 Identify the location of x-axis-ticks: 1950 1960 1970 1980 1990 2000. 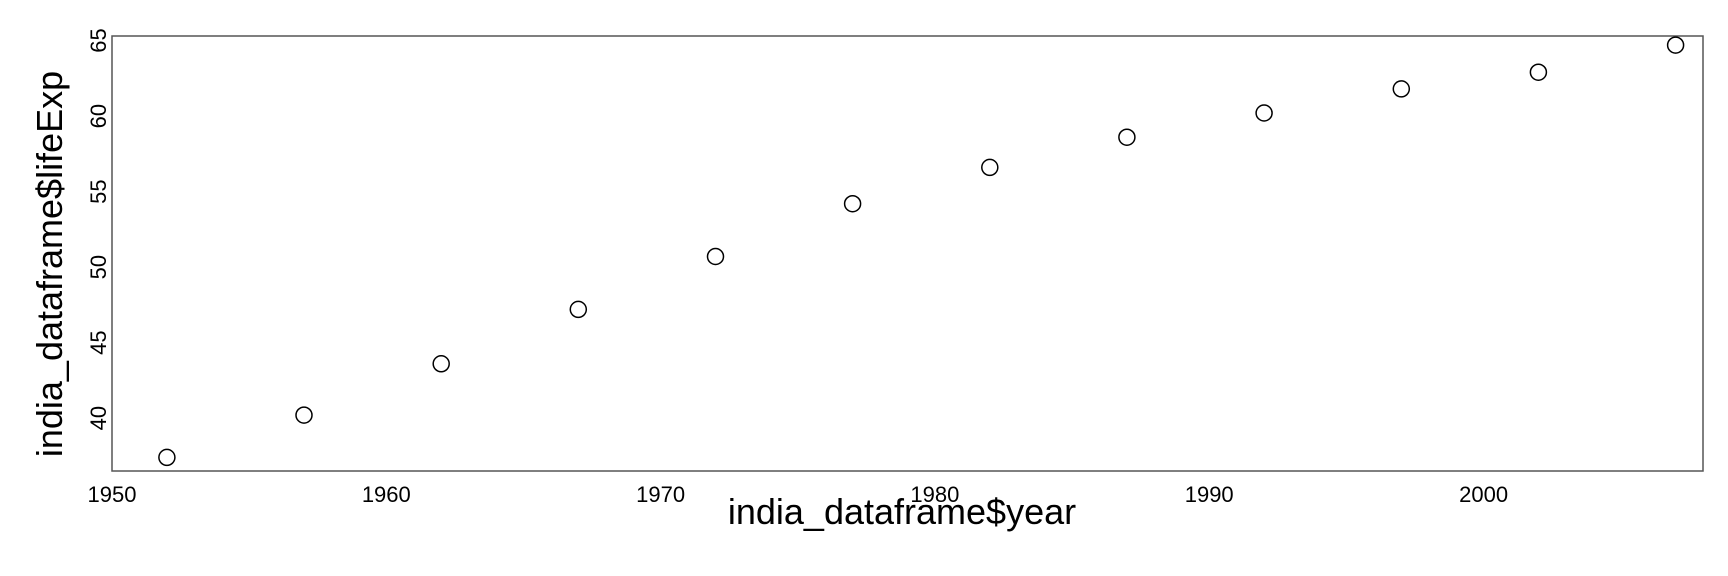
(798, 494).